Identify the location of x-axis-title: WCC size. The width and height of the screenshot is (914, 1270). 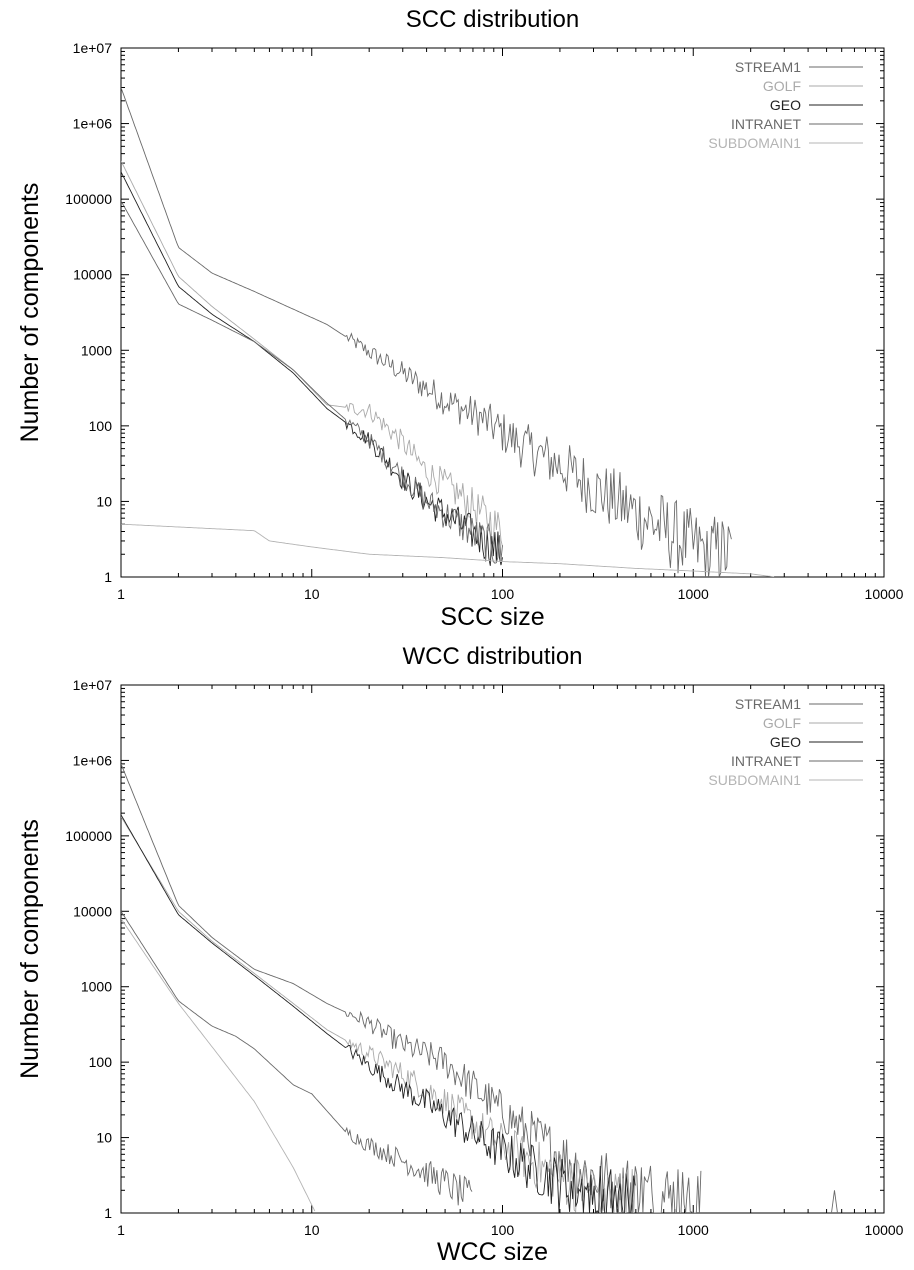
(492, 1252).